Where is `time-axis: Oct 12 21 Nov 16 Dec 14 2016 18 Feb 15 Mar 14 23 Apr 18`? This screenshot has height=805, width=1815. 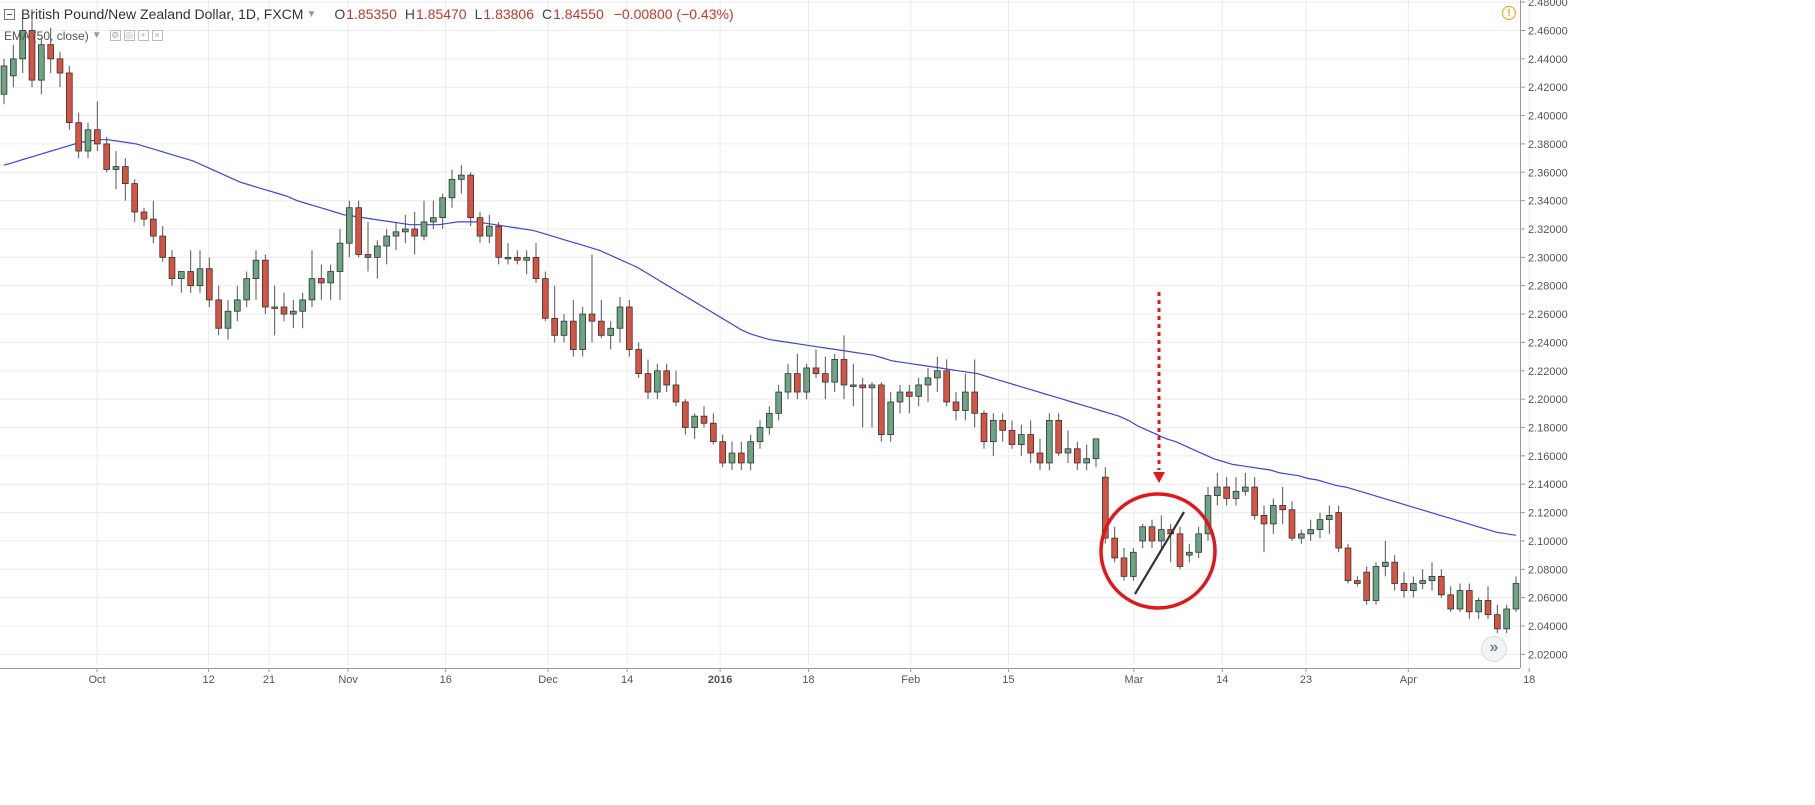
time-axis: Oct 12 21 Nov 16 Dec 14 2016 18 Feb 15 Mar 14 23 Apr 18 is located at coordinates (767, 677).